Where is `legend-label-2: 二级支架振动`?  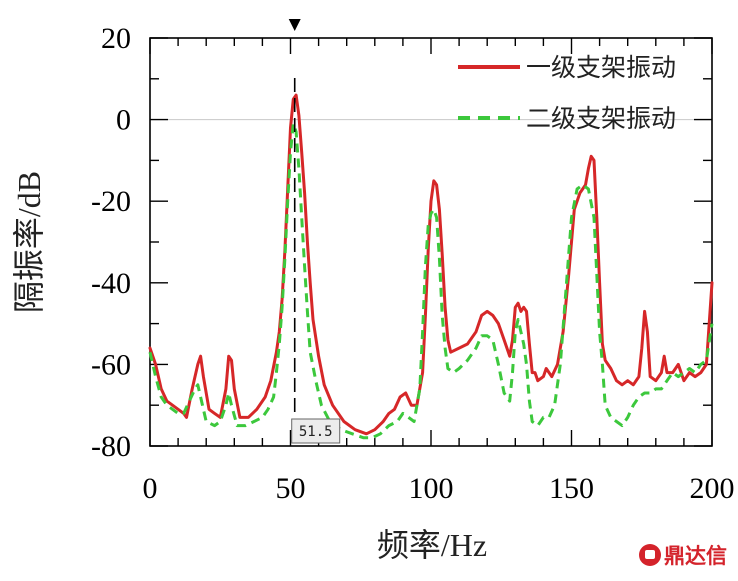 legend-label-2: 二级支架振动 is located at coordinates (601, 118).